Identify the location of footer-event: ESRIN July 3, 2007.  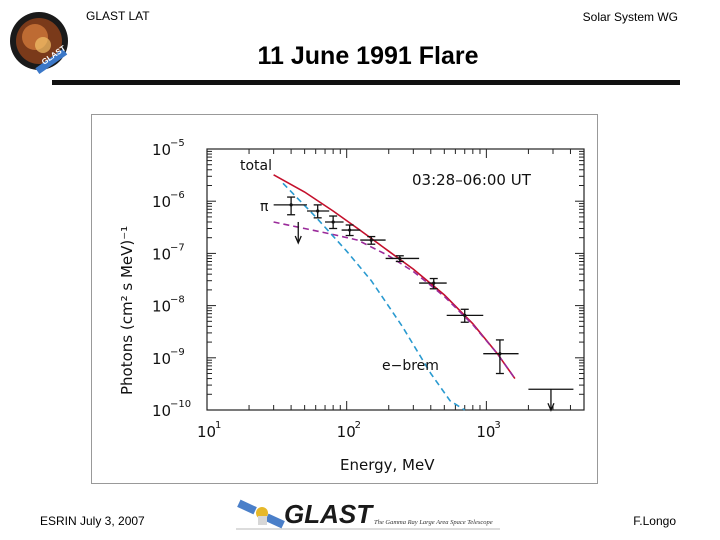
(92, 521).